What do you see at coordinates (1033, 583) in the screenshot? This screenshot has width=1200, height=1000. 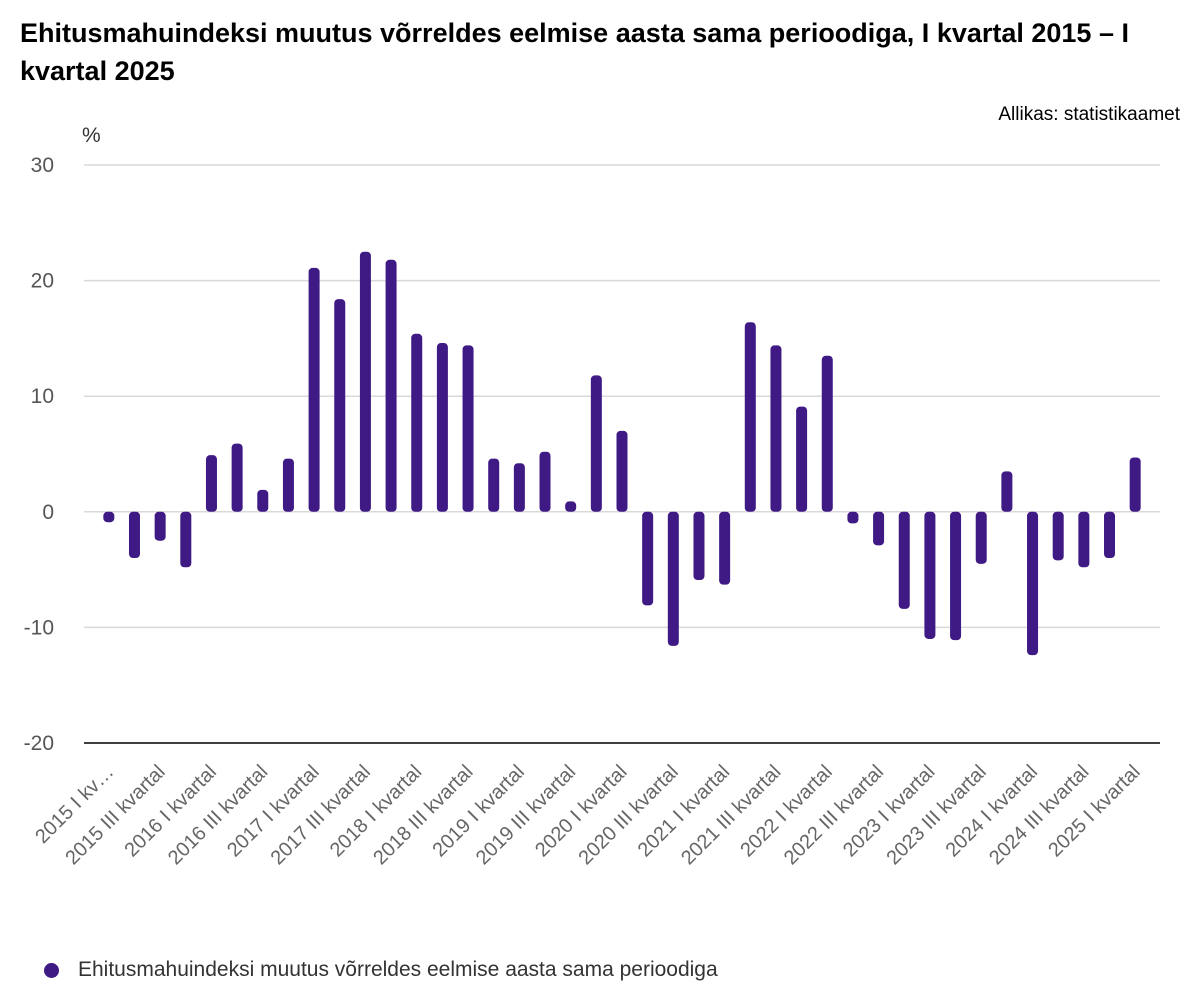 I see `bar: 2024 I kvartal: -12.4` at bounding box center [1033, 583].